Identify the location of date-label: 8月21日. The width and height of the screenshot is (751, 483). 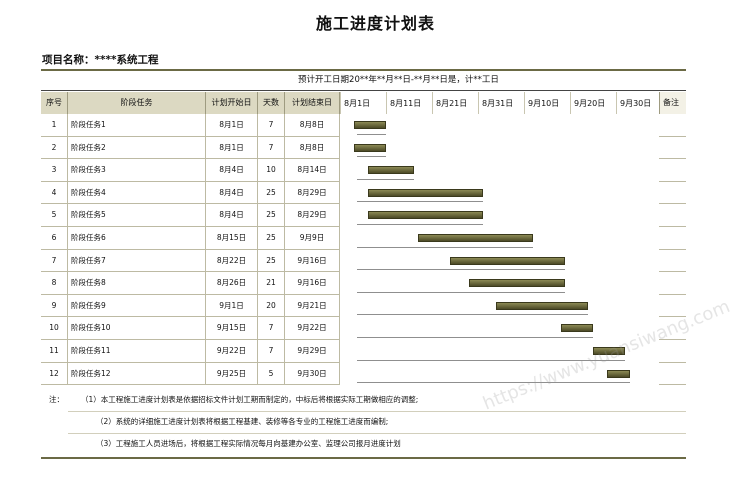
(452, 103).